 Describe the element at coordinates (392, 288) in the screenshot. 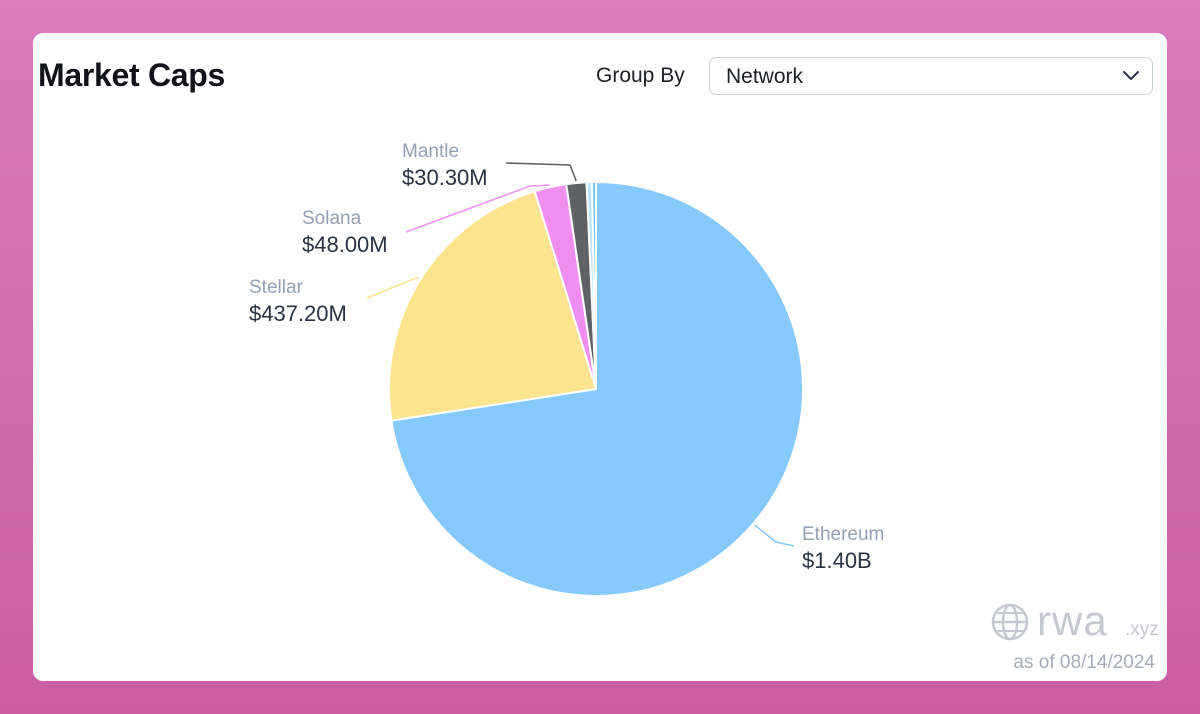

I see `leader-line-stellar` at that location.